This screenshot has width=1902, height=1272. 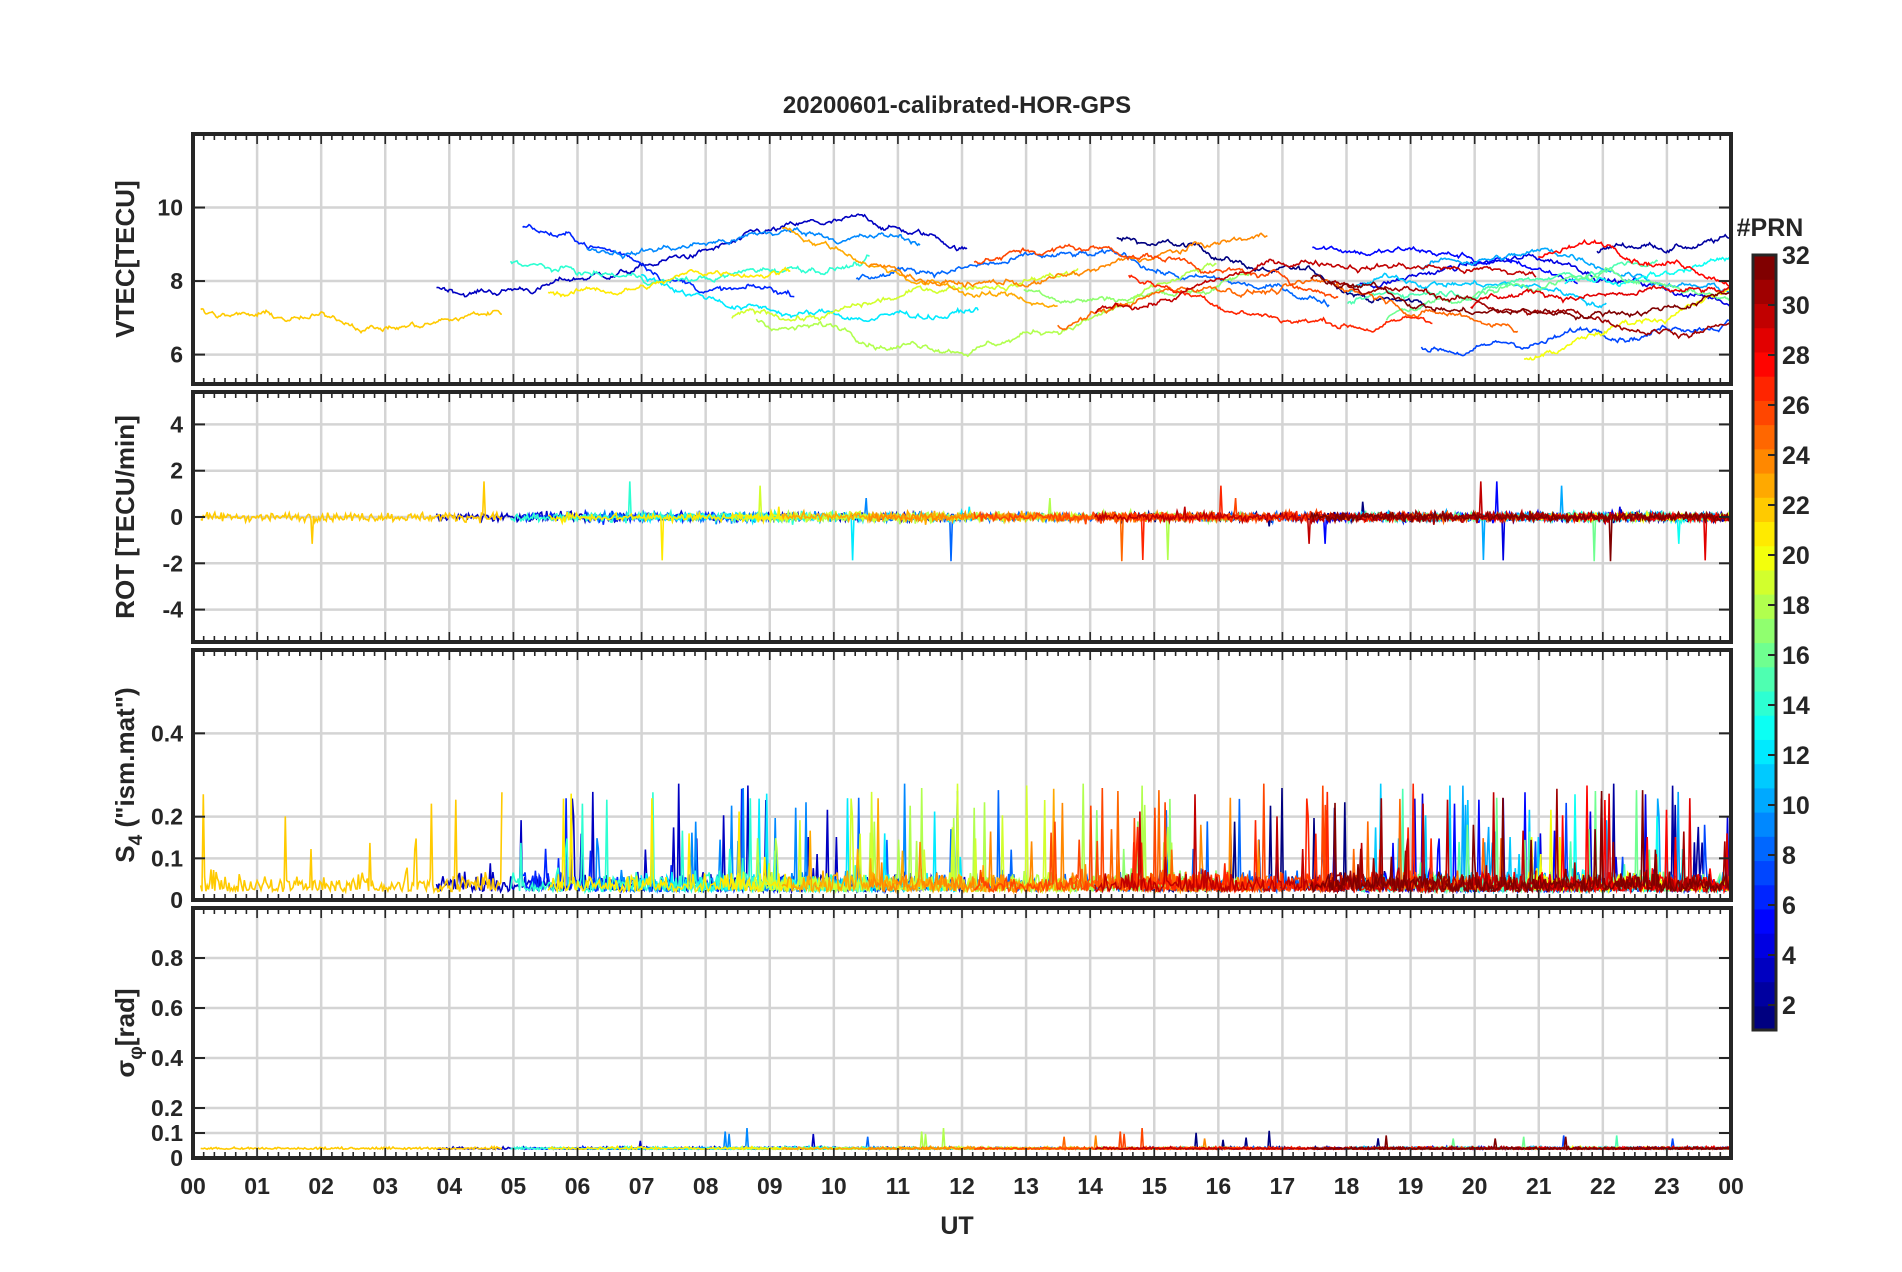 I want to click on colorbar-tick-label: 16, so click(x=1796, y=656).